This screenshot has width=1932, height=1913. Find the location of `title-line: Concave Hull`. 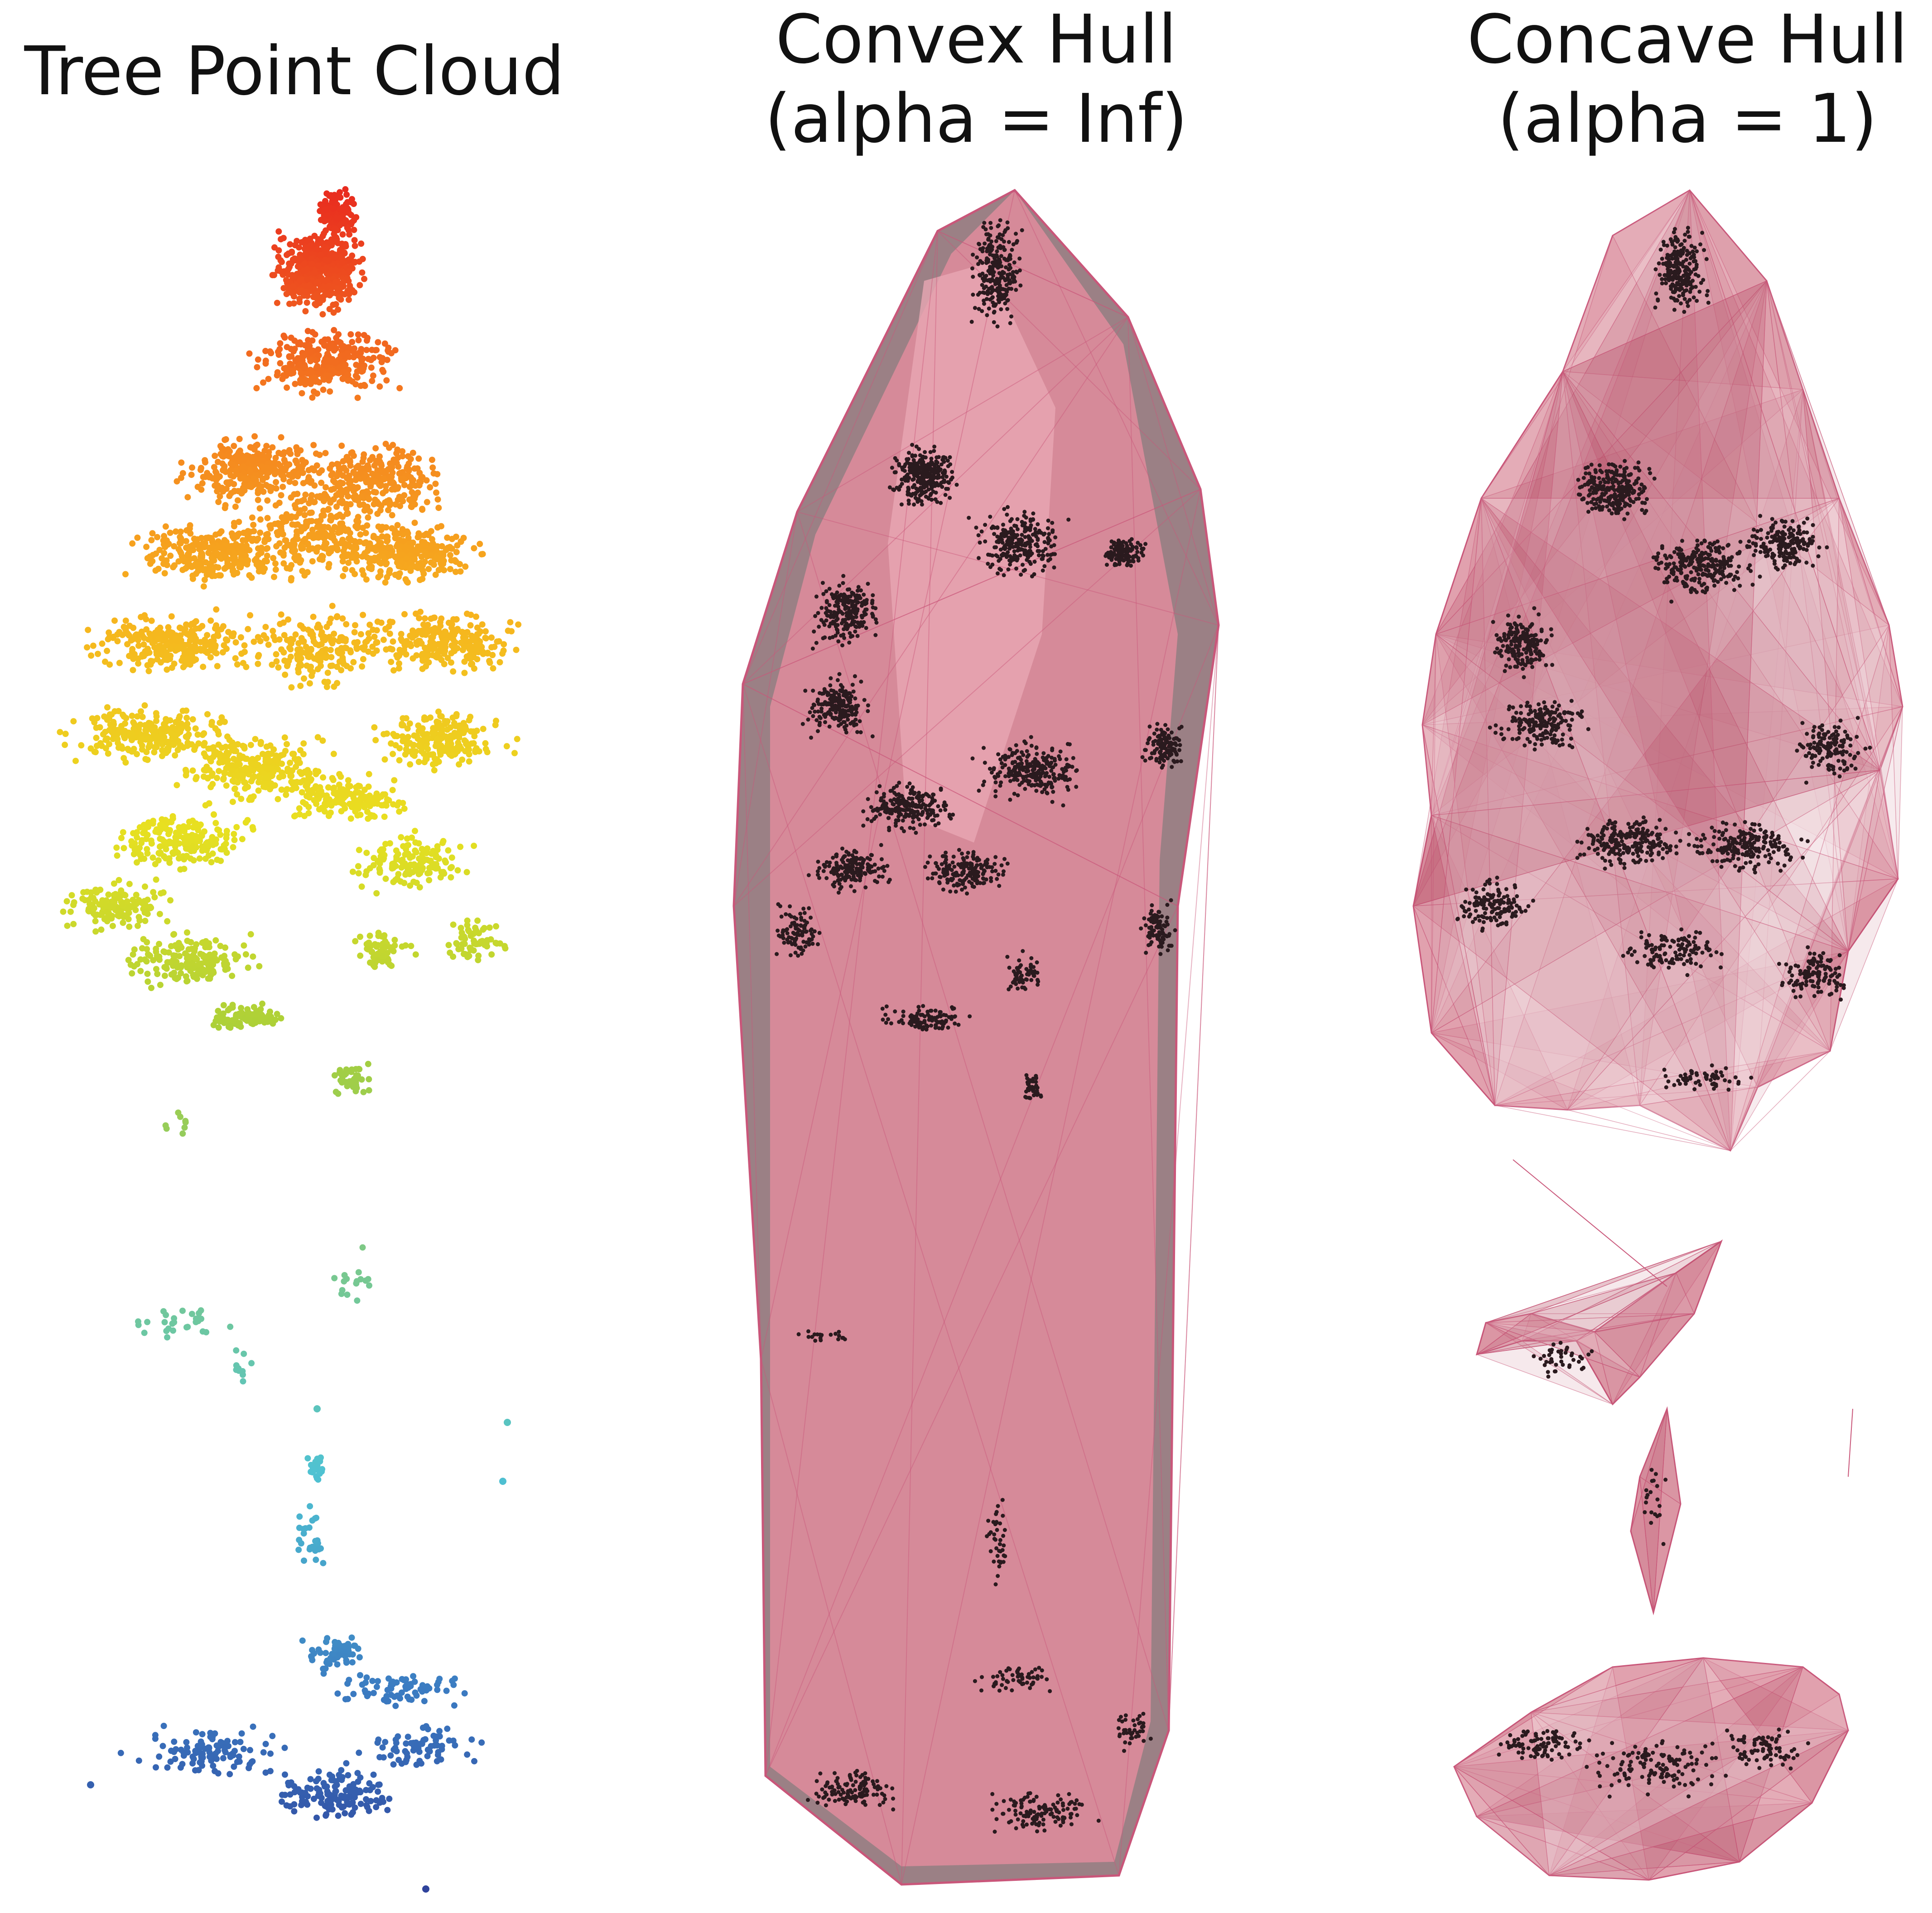

title-line: Concave Hull is located at coordinates (1687, 39).